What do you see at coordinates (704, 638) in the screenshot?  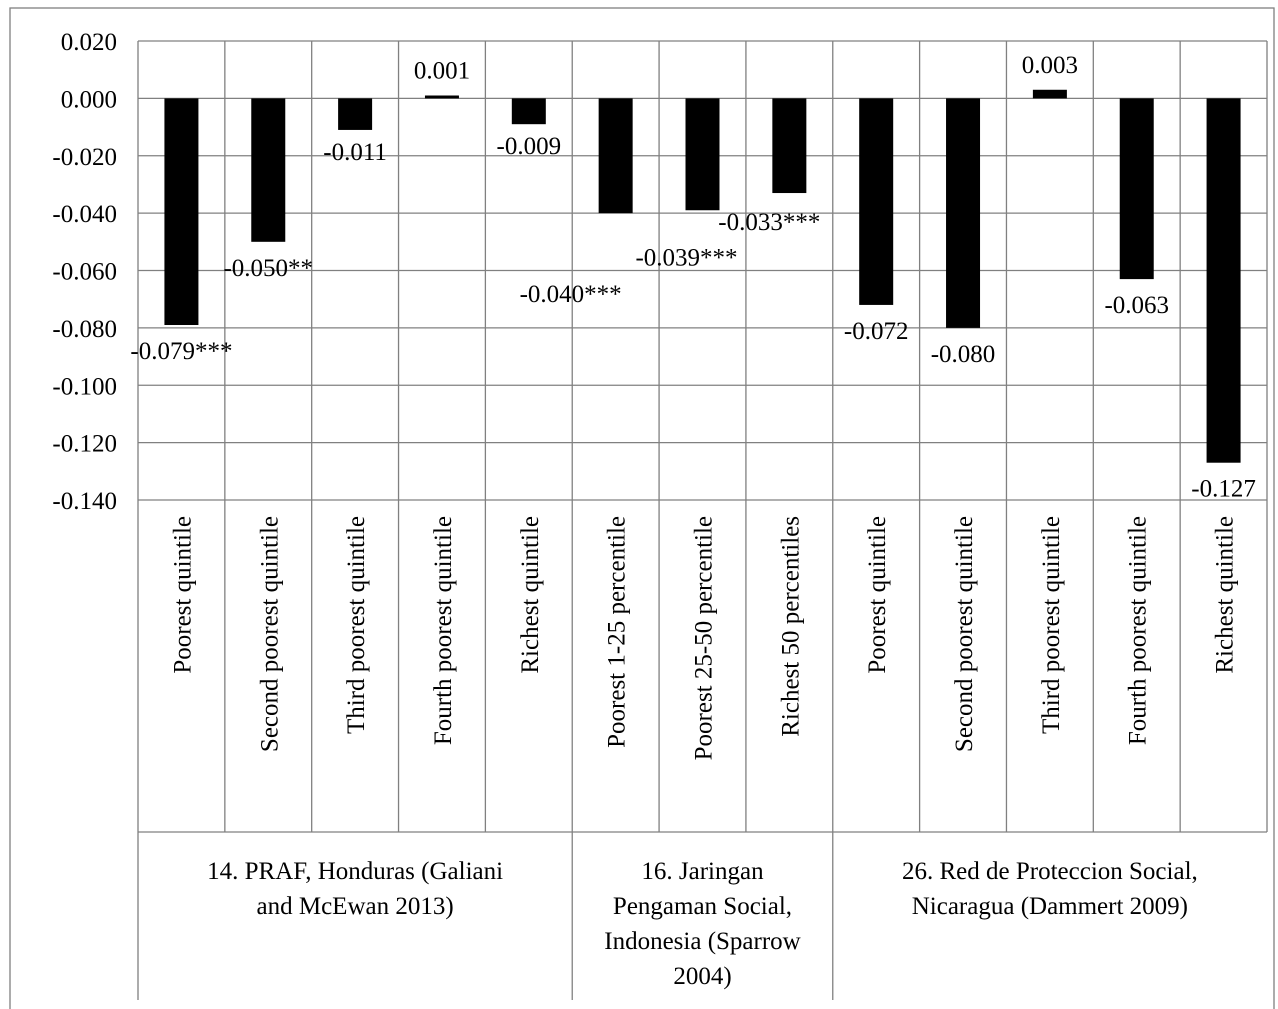 I see `category-label: Poorest 25-50 percentile` at bounding box center [704, 638].